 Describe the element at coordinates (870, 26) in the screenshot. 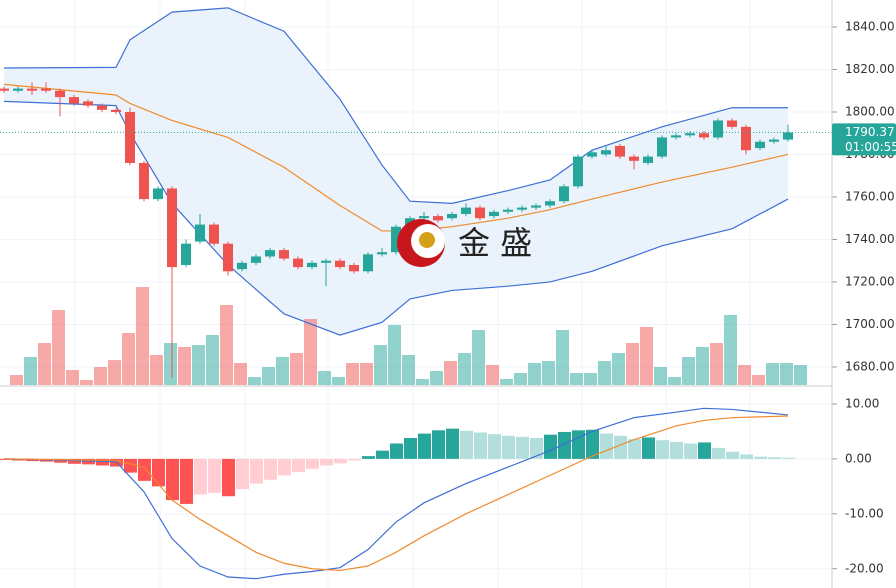

I see `y-tick-label: 1840.00` at that location.